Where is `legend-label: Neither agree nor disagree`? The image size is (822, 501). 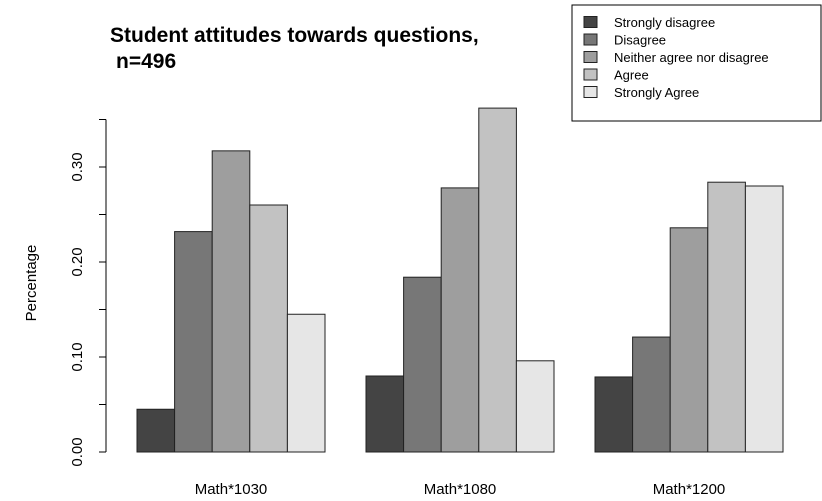
legend-label: Neither agree nor disagree is located at coordinates (691, 57).